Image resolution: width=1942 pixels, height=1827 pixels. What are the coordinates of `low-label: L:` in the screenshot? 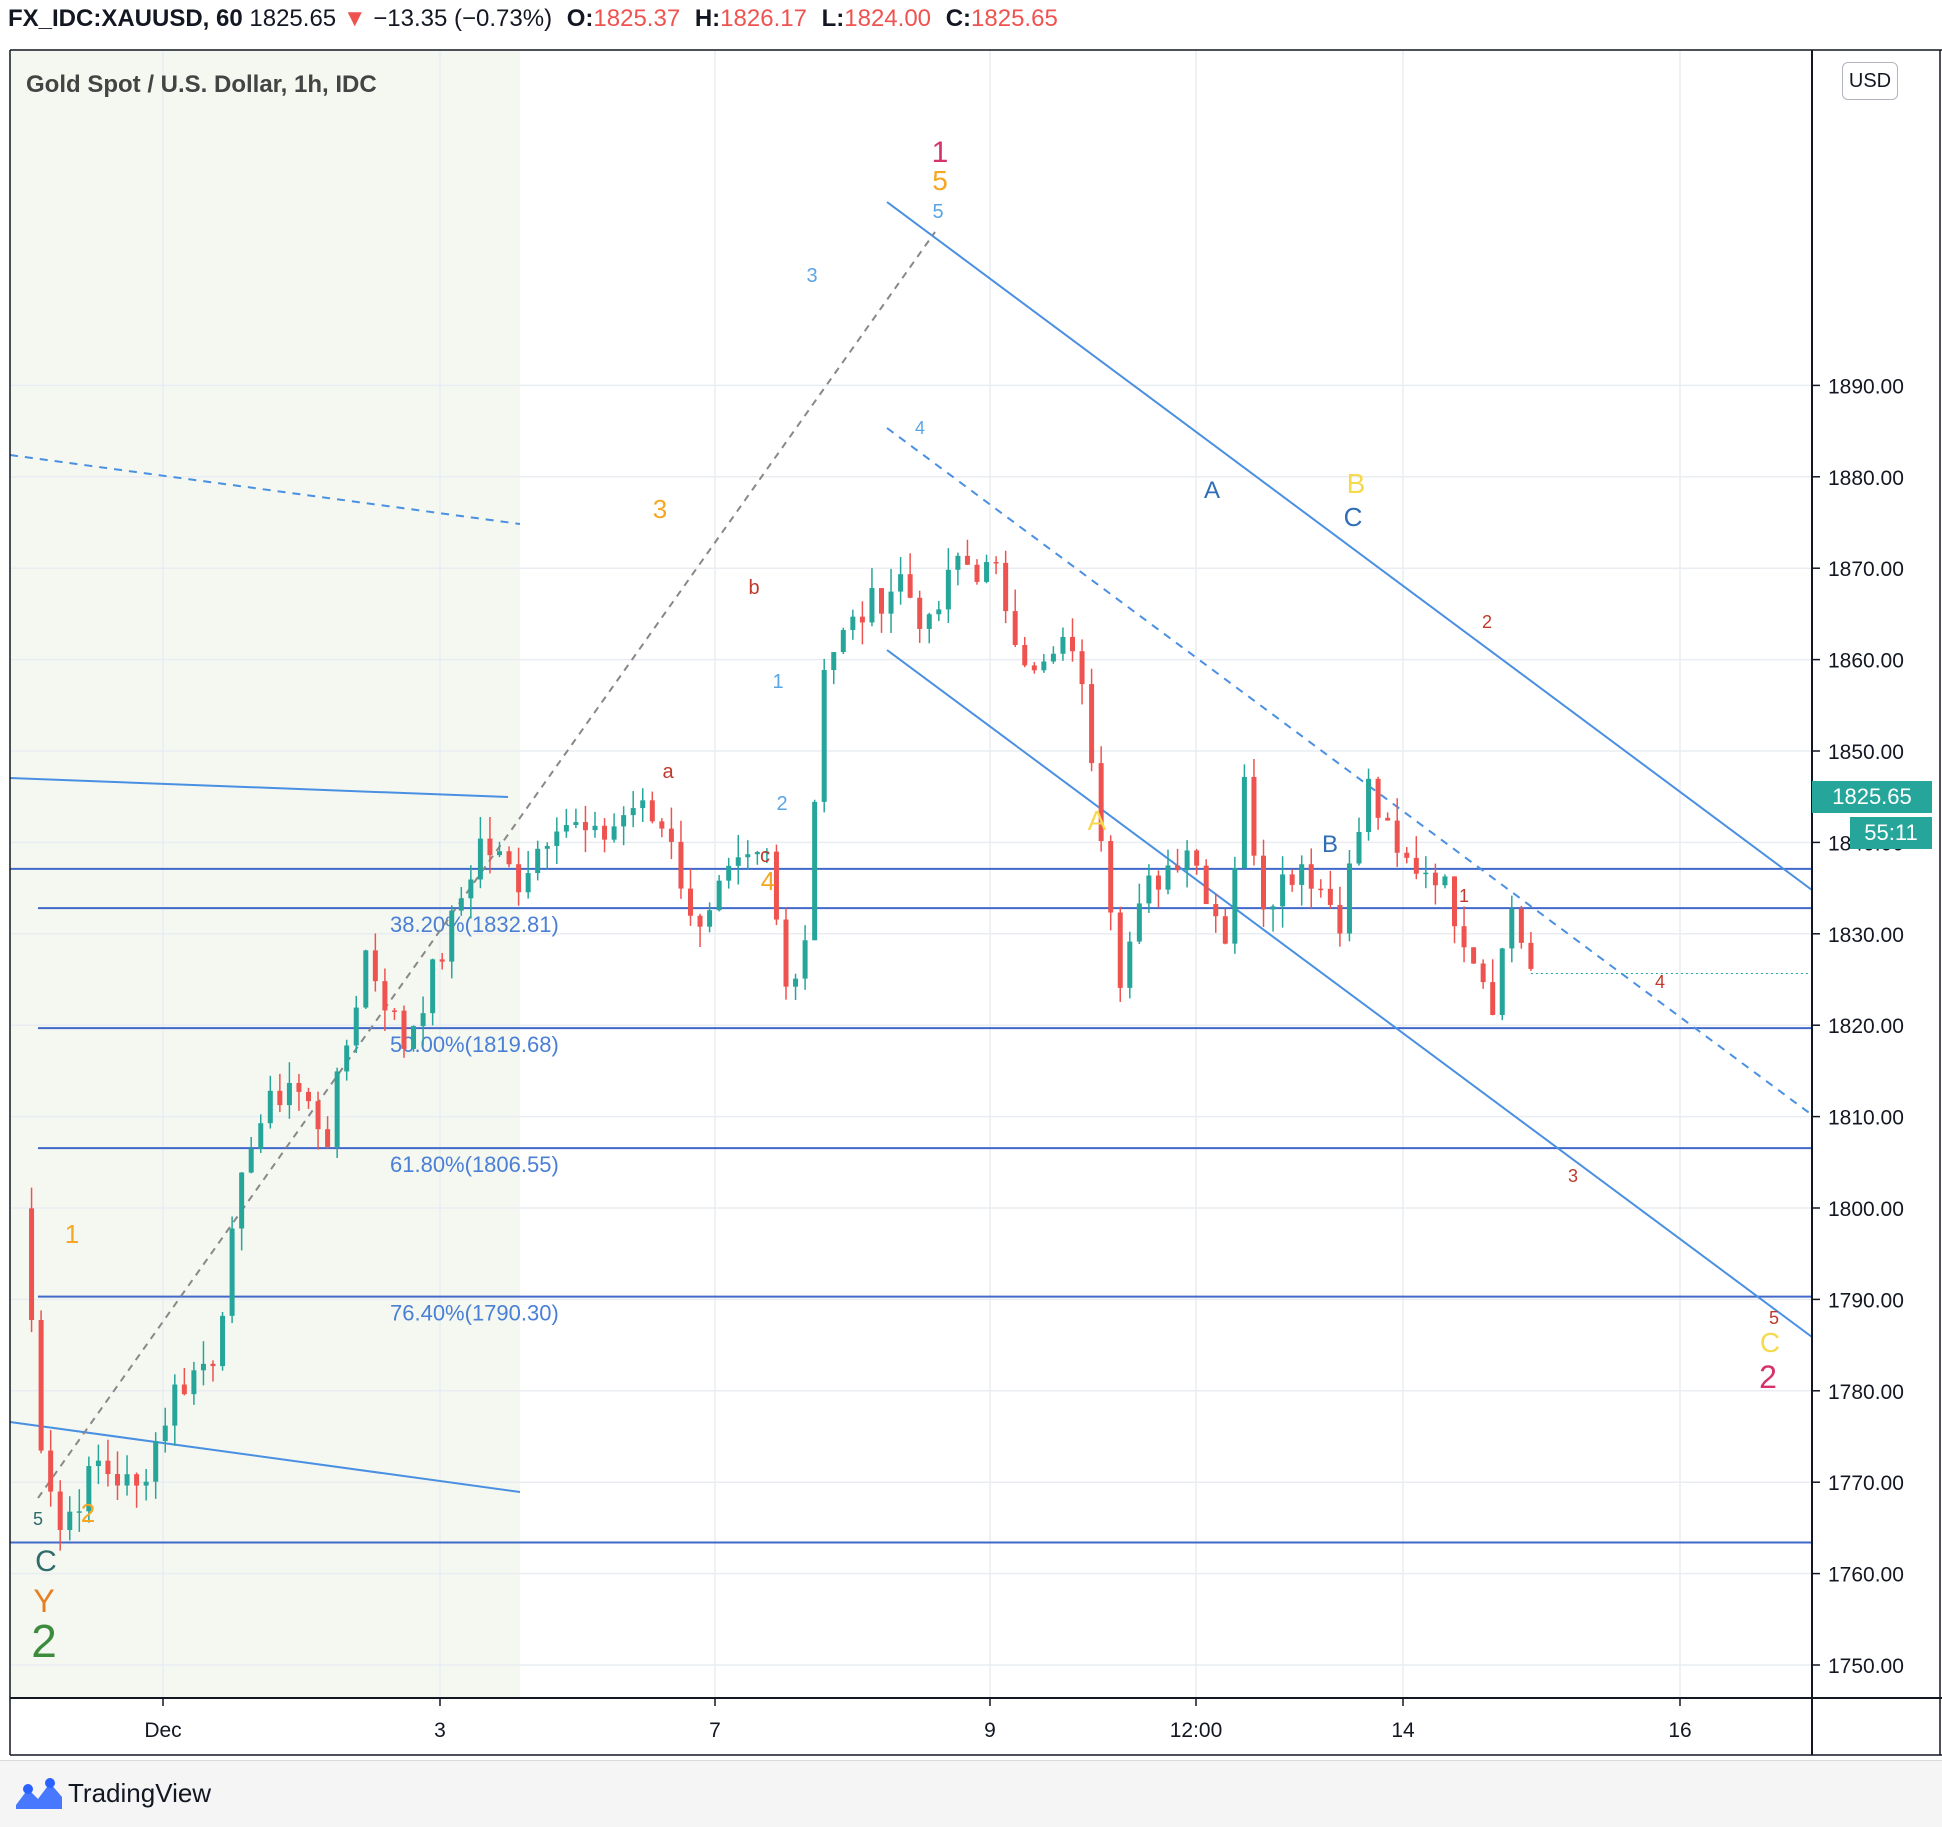 It's located at (833, 18).